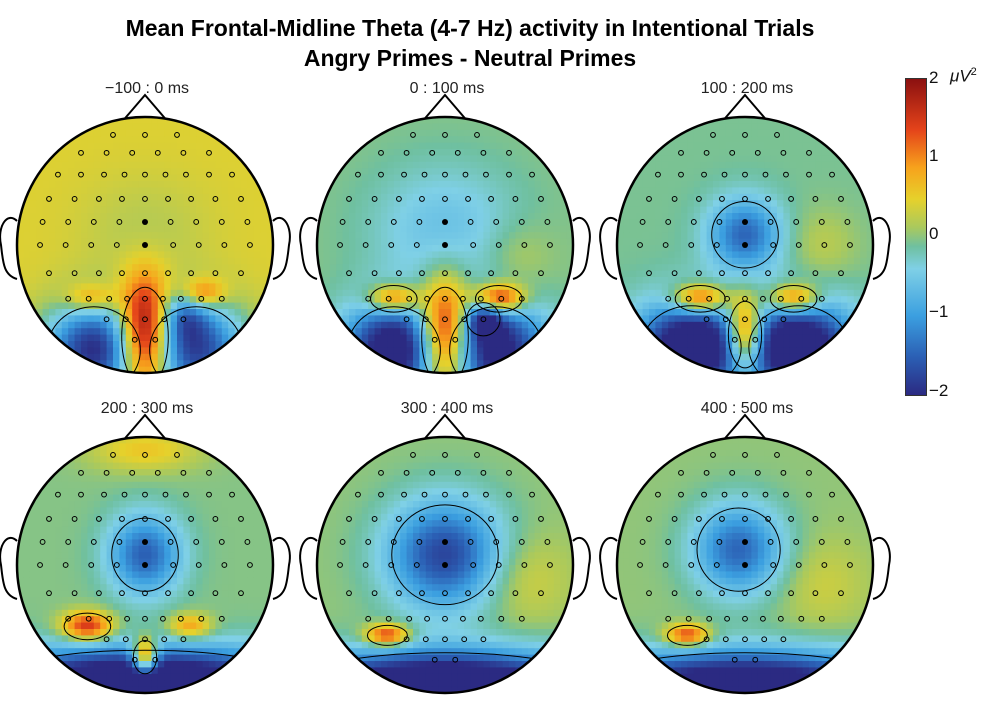  What do you see at coordinates (881, 568) in the screenshot?
I see `right-ear` at bounding box center [881, 568].